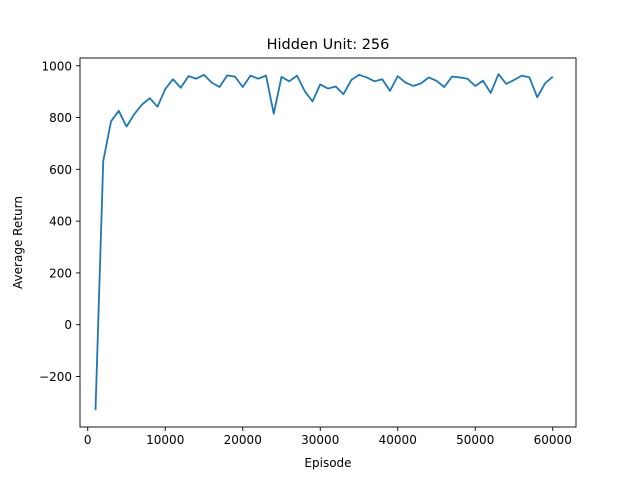 The height and width of the screenshot is (480, 640). Describe the element at coordinates (328, 45) in the screenshot. I see `chart-title: Hidden Unit: 256` at that location.